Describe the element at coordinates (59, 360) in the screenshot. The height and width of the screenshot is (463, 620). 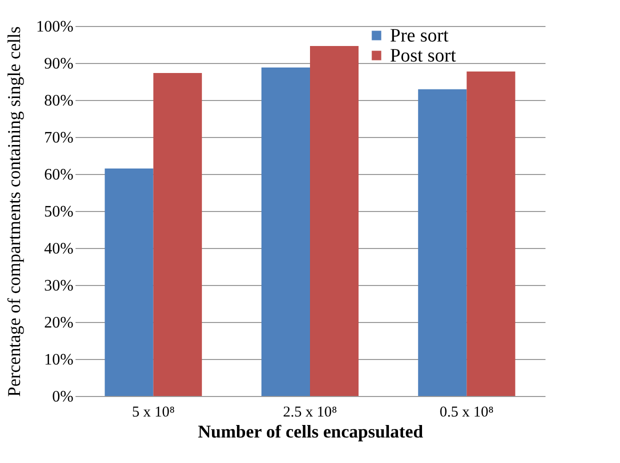
I see `y-tick-label: 10%` at that location.